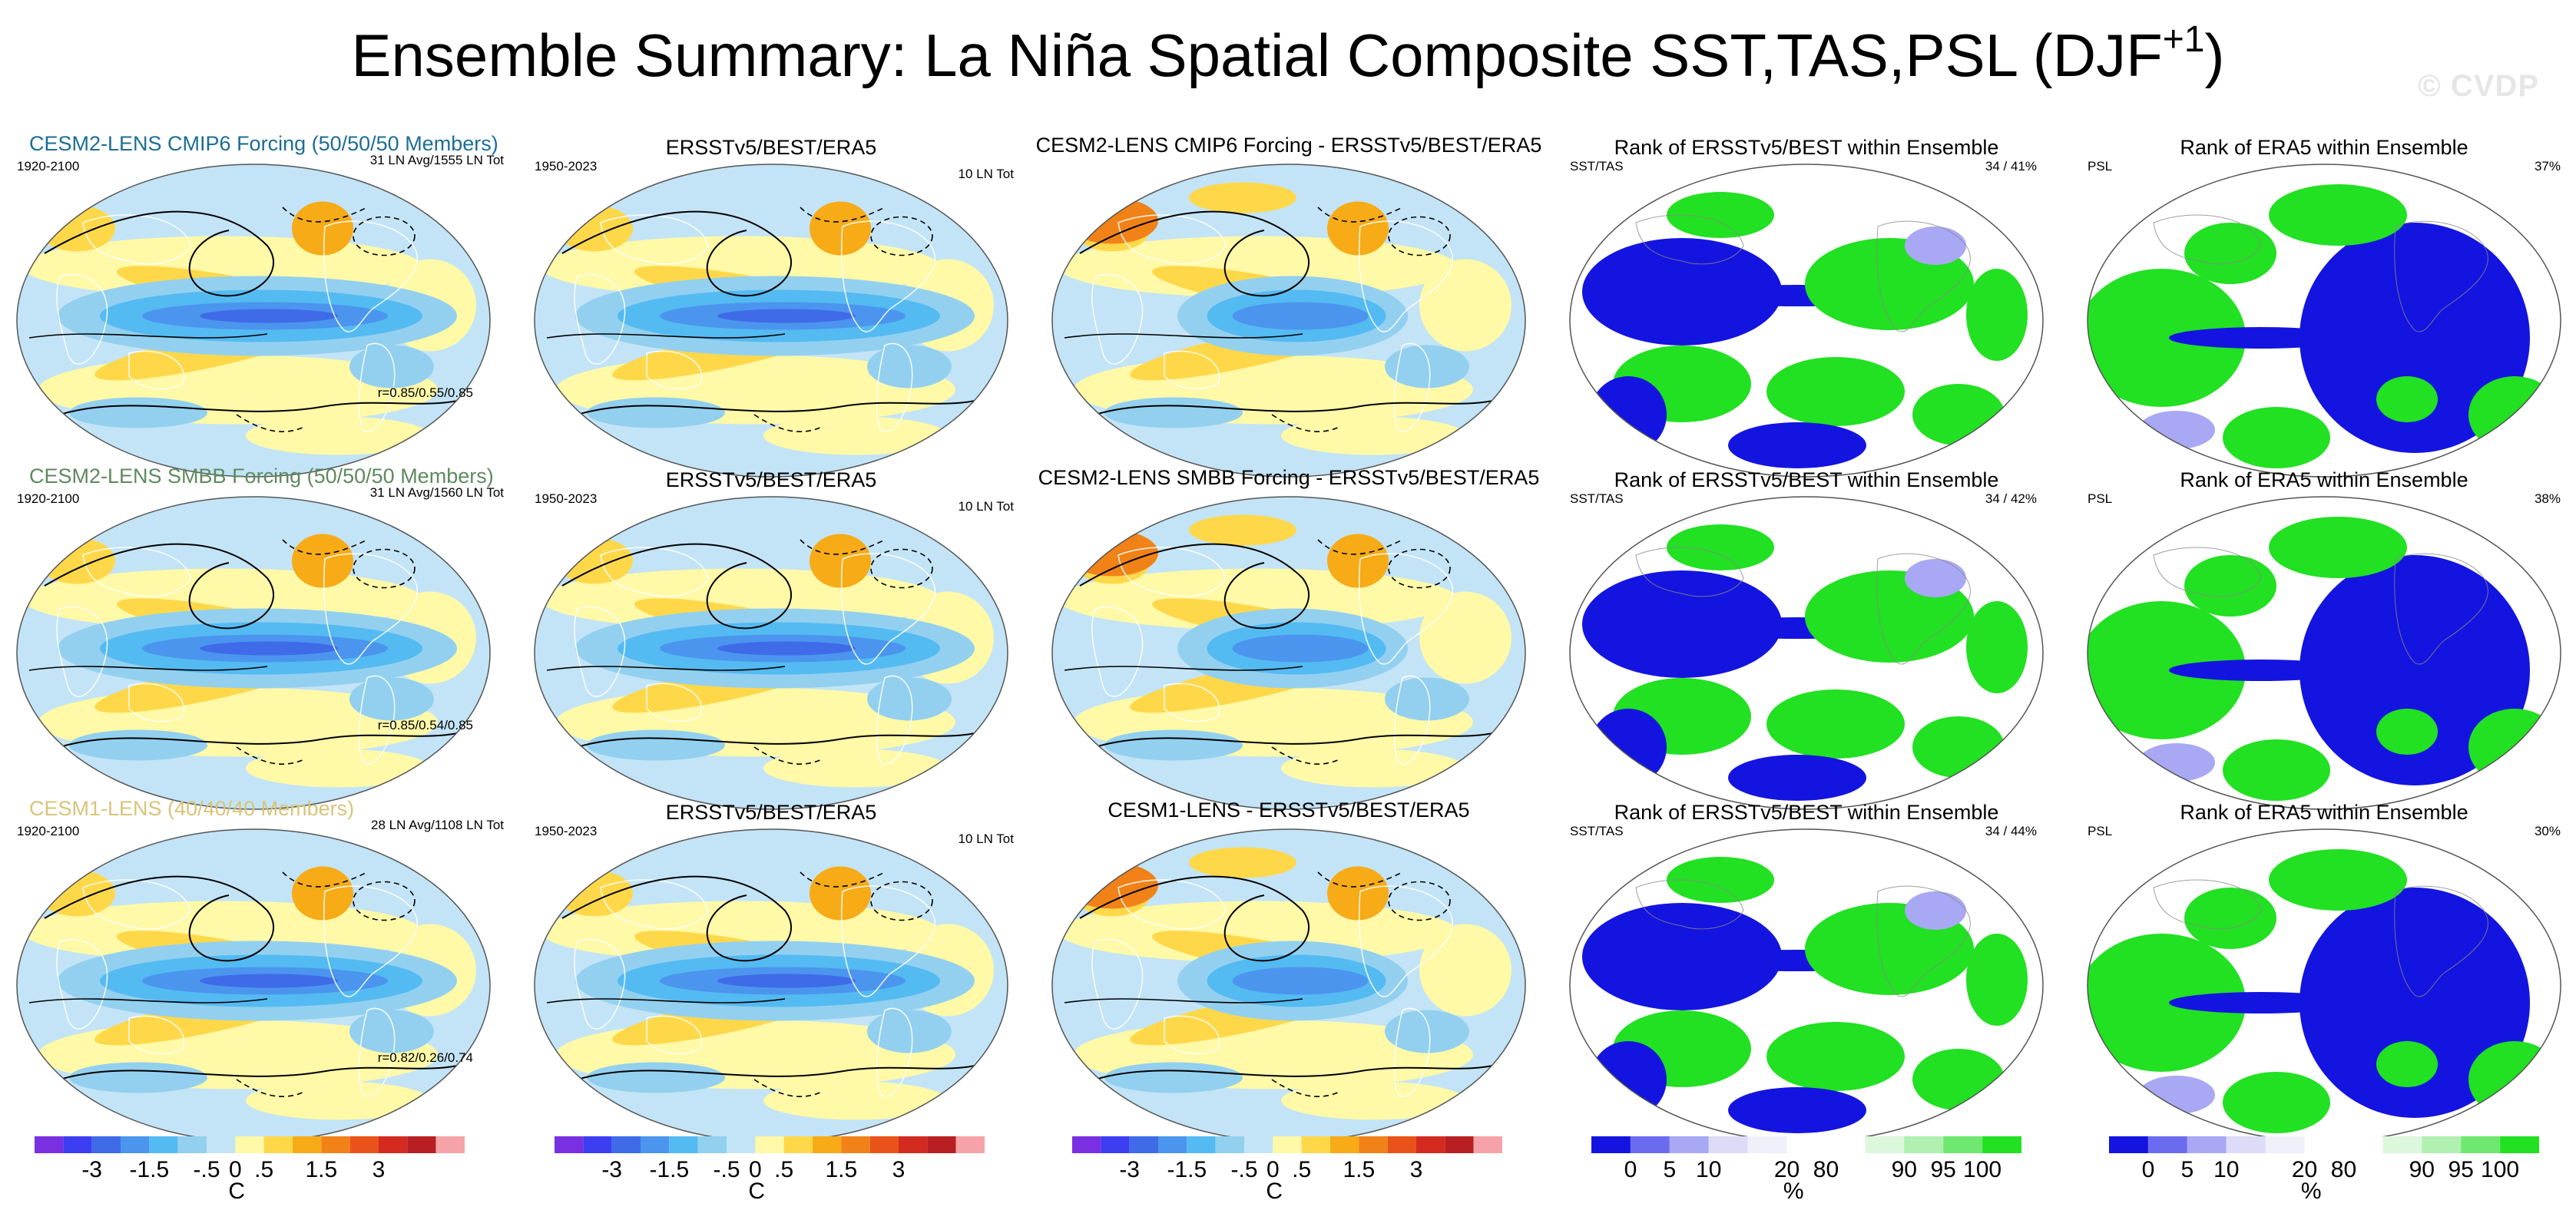 This screenshot has height=1220, width=2576. Describe the element at coordinates (1289, 653) in the screenshot. I see `panel-r2-c3` at that location.